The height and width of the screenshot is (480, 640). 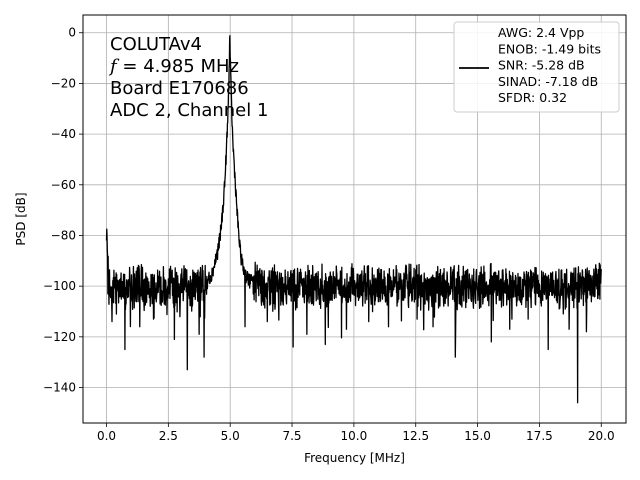 I want to click on x-axis-label: Frequency [MHz], so click(x=354, y=458).